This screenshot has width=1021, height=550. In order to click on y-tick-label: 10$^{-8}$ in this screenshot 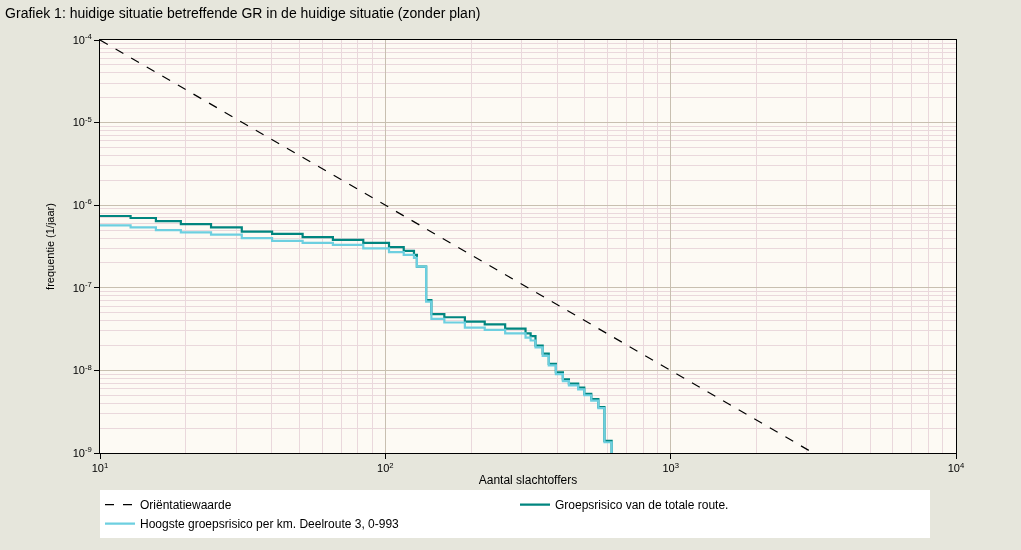, I will do `click(82, 369)`.